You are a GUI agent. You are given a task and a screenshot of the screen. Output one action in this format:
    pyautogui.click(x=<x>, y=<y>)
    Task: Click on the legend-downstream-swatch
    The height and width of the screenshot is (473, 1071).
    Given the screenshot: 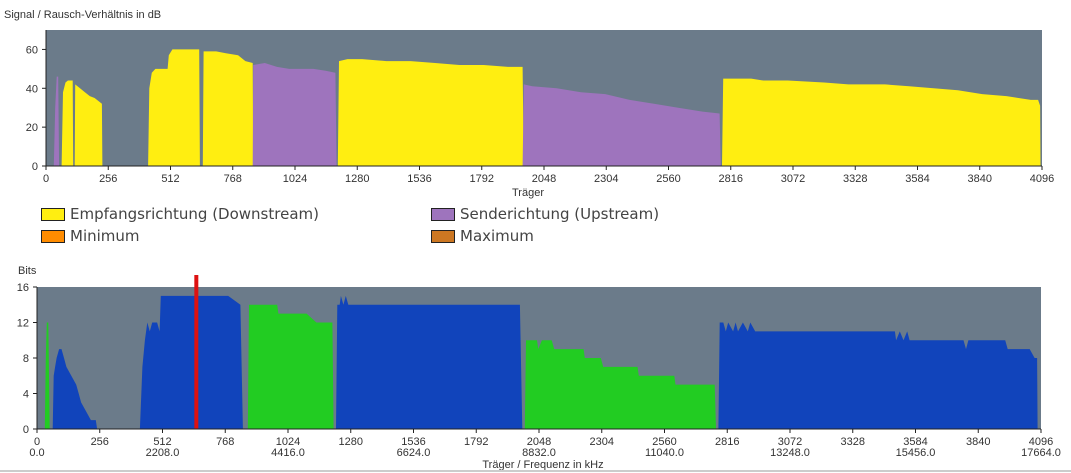 What is the action you would take?
    pyautogui.click(x=53, y=214)
    